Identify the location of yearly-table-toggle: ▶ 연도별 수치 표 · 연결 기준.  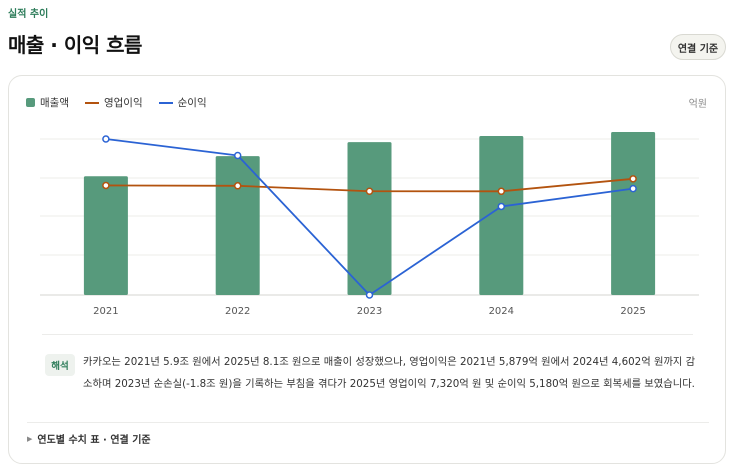
(89, 439).